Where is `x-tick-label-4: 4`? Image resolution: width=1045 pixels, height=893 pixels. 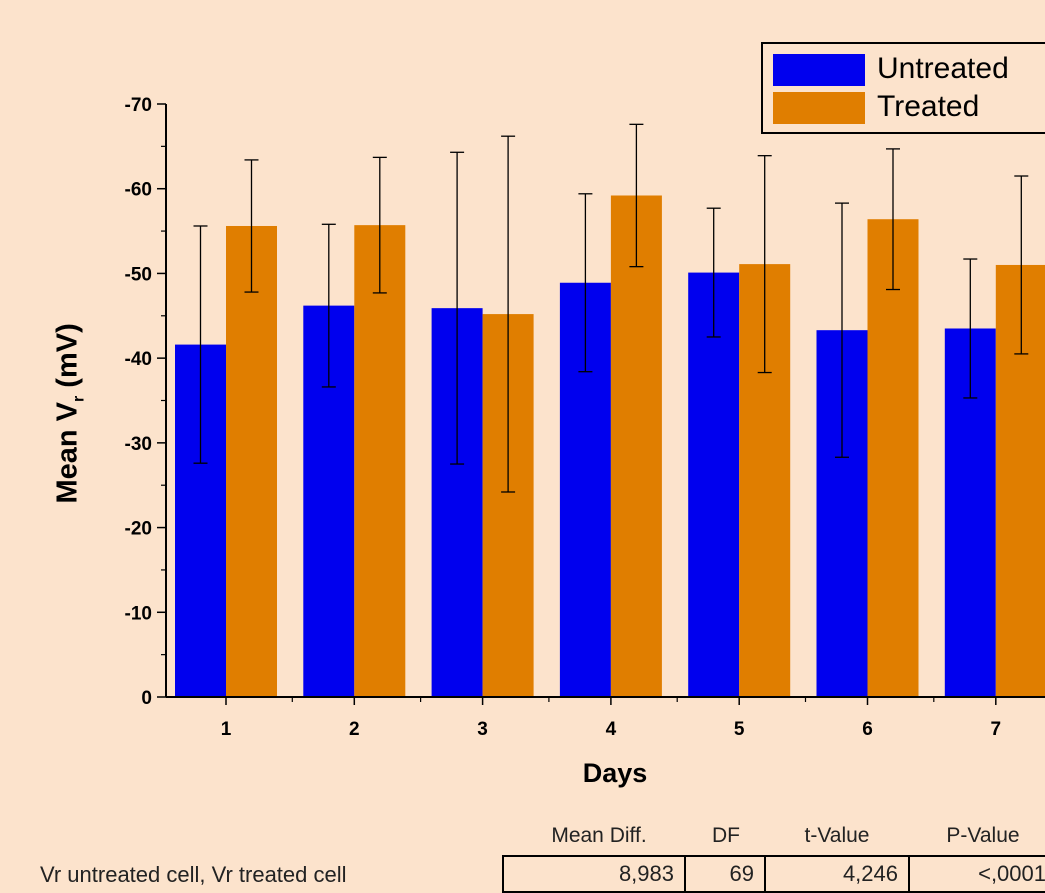 x-tick-label-4: 4 is located at coordinates (611, 729).